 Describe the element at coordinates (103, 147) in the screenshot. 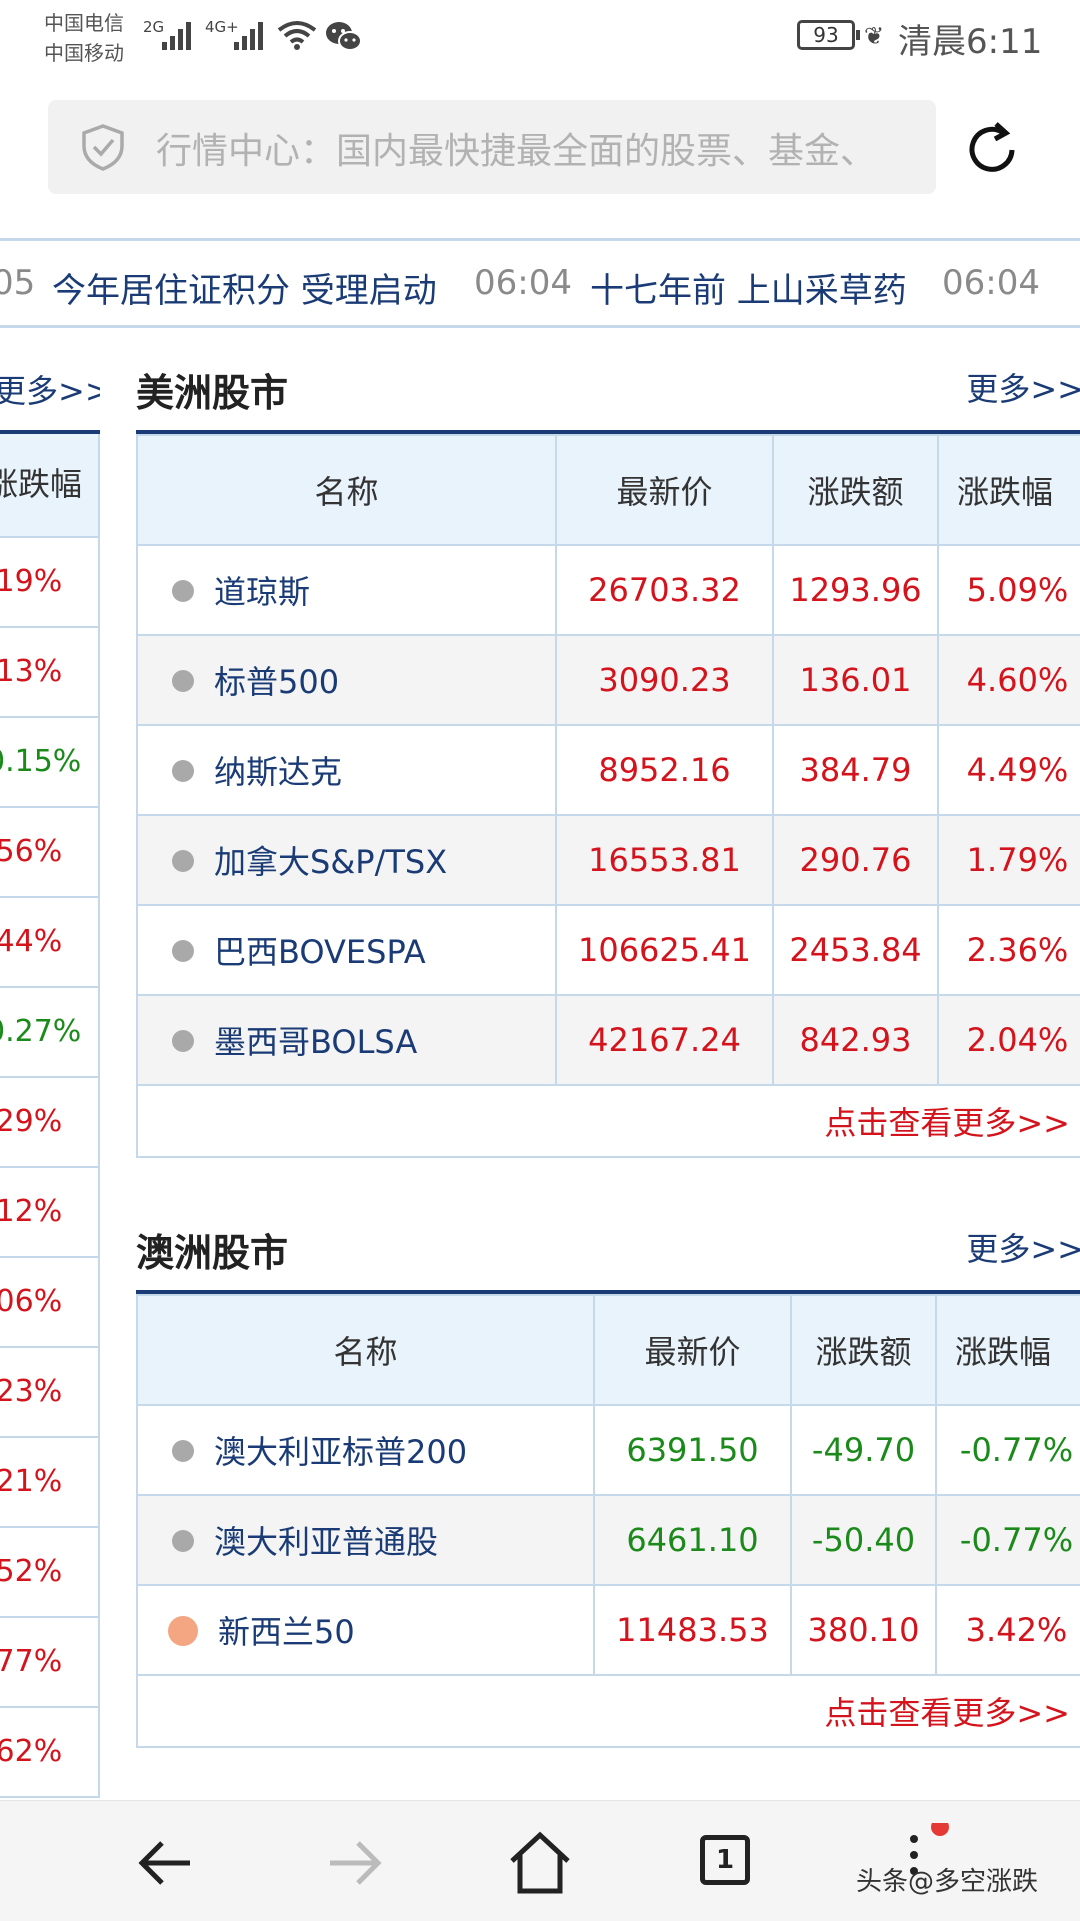

I see `shield-icon` at that location.